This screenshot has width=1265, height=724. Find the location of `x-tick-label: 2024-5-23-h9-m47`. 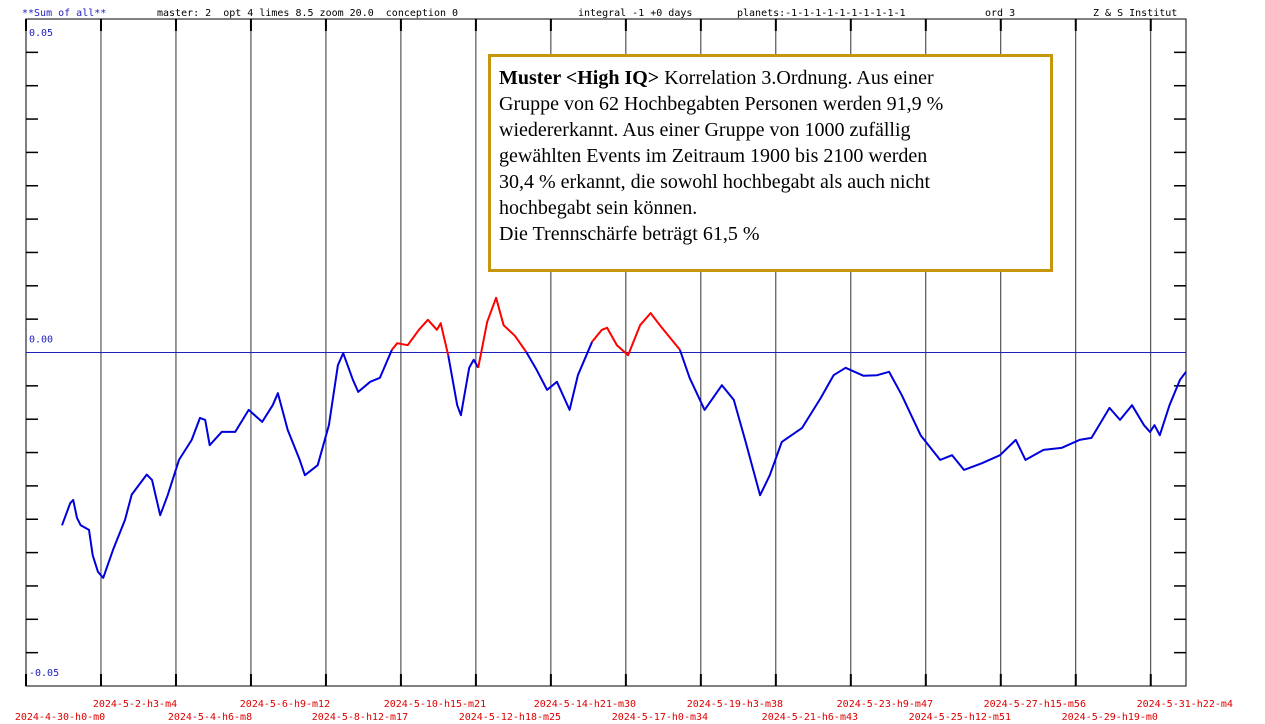

x-tick-label: 2024-5-23-h9-m47 is located at coordinates (885, 704).